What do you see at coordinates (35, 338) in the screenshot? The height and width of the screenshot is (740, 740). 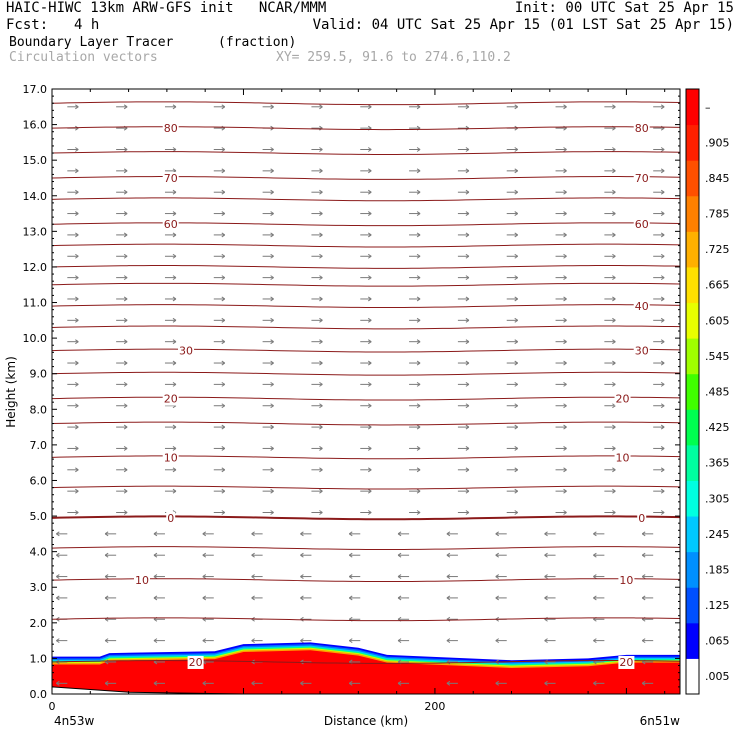 I see `y-tick-label: 10.0` at bounding box center [35, 338].